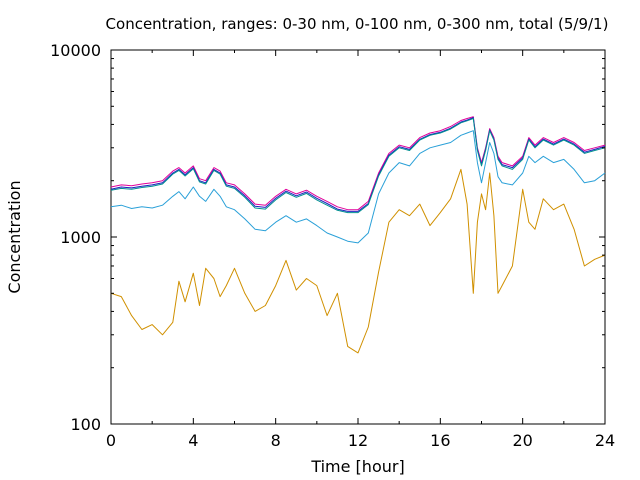 The width and height of the screenshot is (640, 480). Describe the element at coordinates (440, 440) in the screenshot. I see `x-tick-label: 16` at that location.